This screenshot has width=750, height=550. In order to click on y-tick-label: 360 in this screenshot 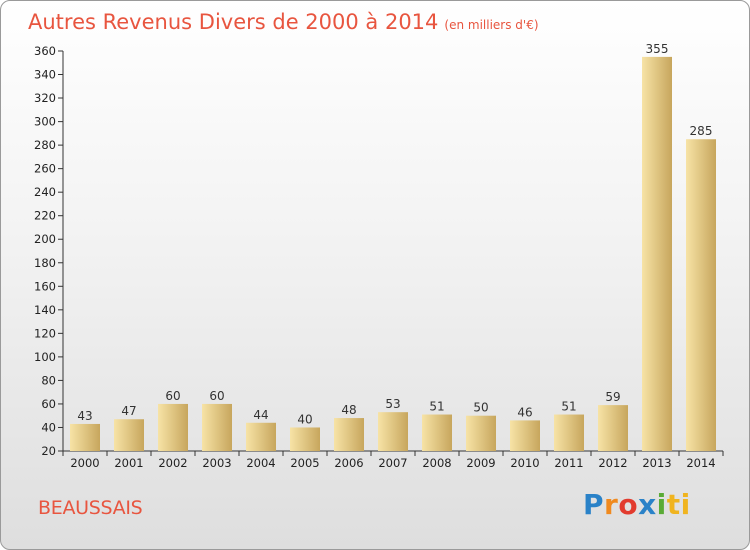, I will do `click(45, 51)`.